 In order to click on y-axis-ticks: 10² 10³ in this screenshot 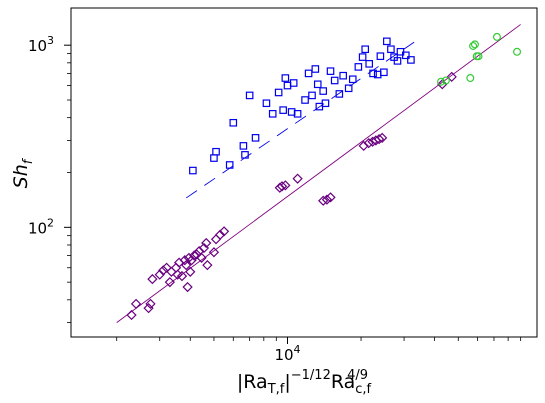, I will do `click(49, 135)`.